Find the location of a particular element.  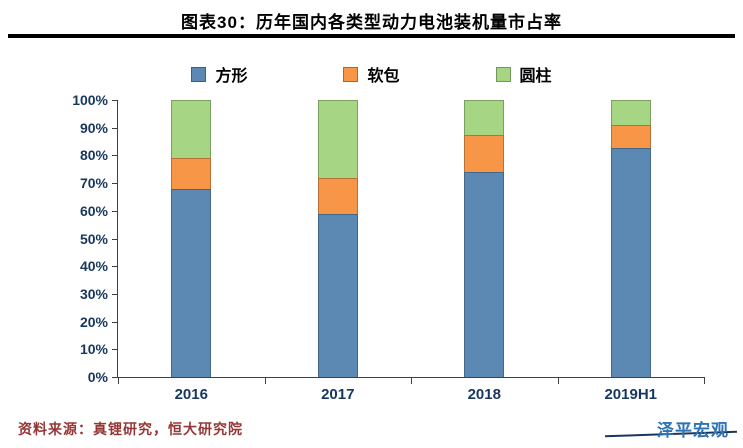

legend-item: 圆柱 is located at coordinates (523, 74).